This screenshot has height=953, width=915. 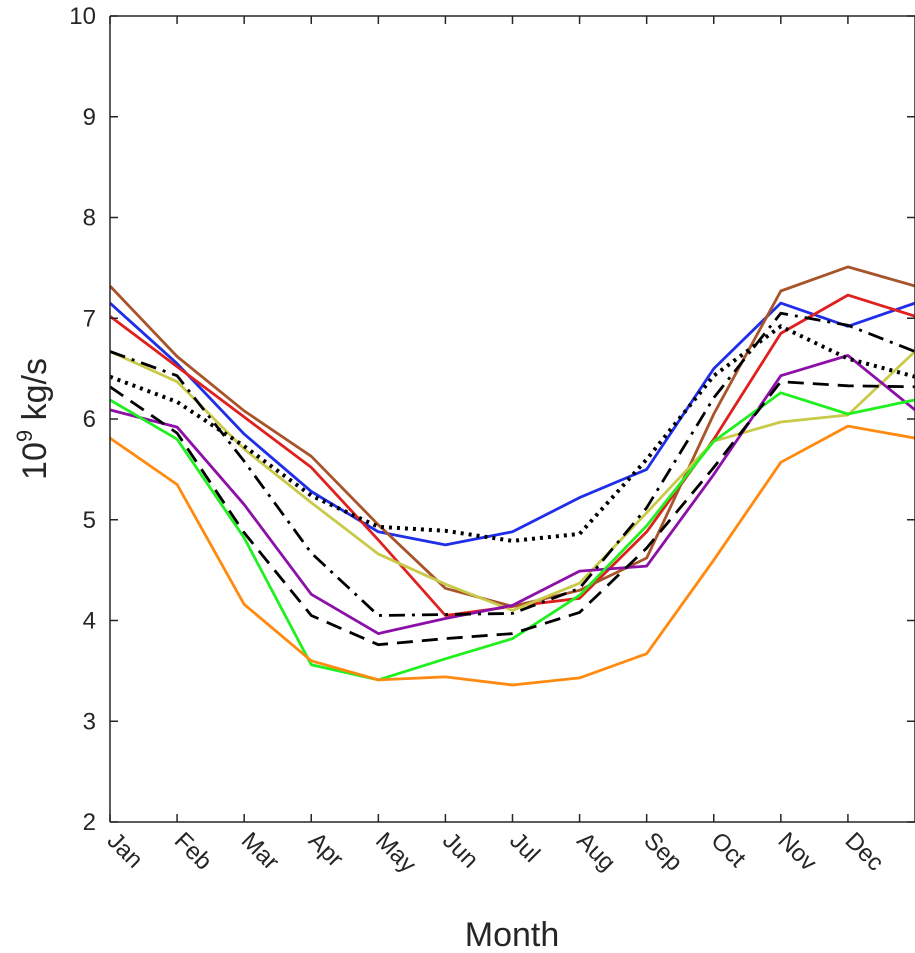 I want to click on y-tick-label: 6, so click(x=89, y=419).